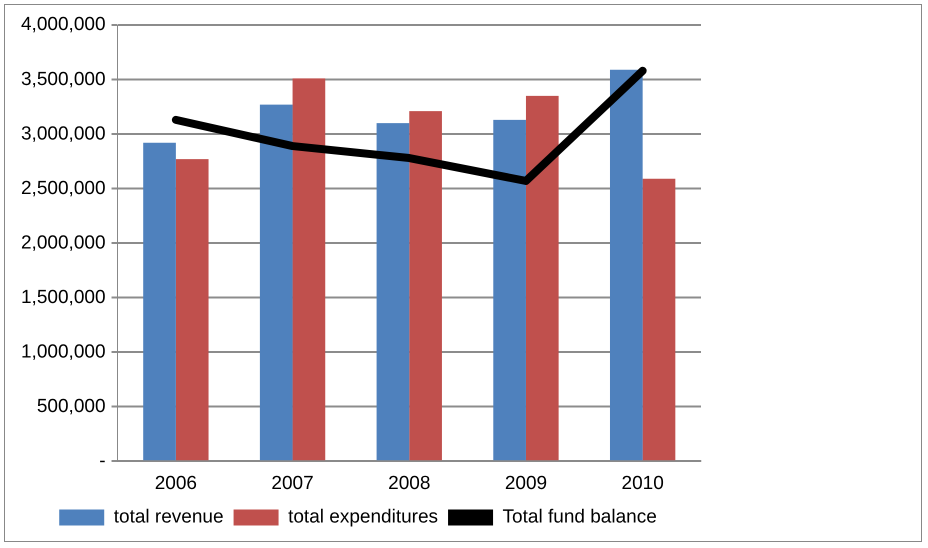  Describe the element at coordinates (63, 133) in the screenshot. I see `y-tick-label: 3,000,000` at that location.